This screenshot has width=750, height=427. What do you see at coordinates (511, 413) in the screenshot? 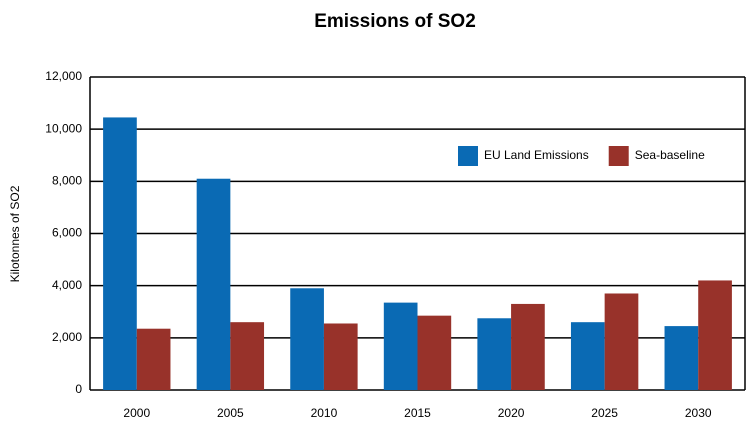
I see `x-tick-label: 2020` at bounding box center [511, 413].